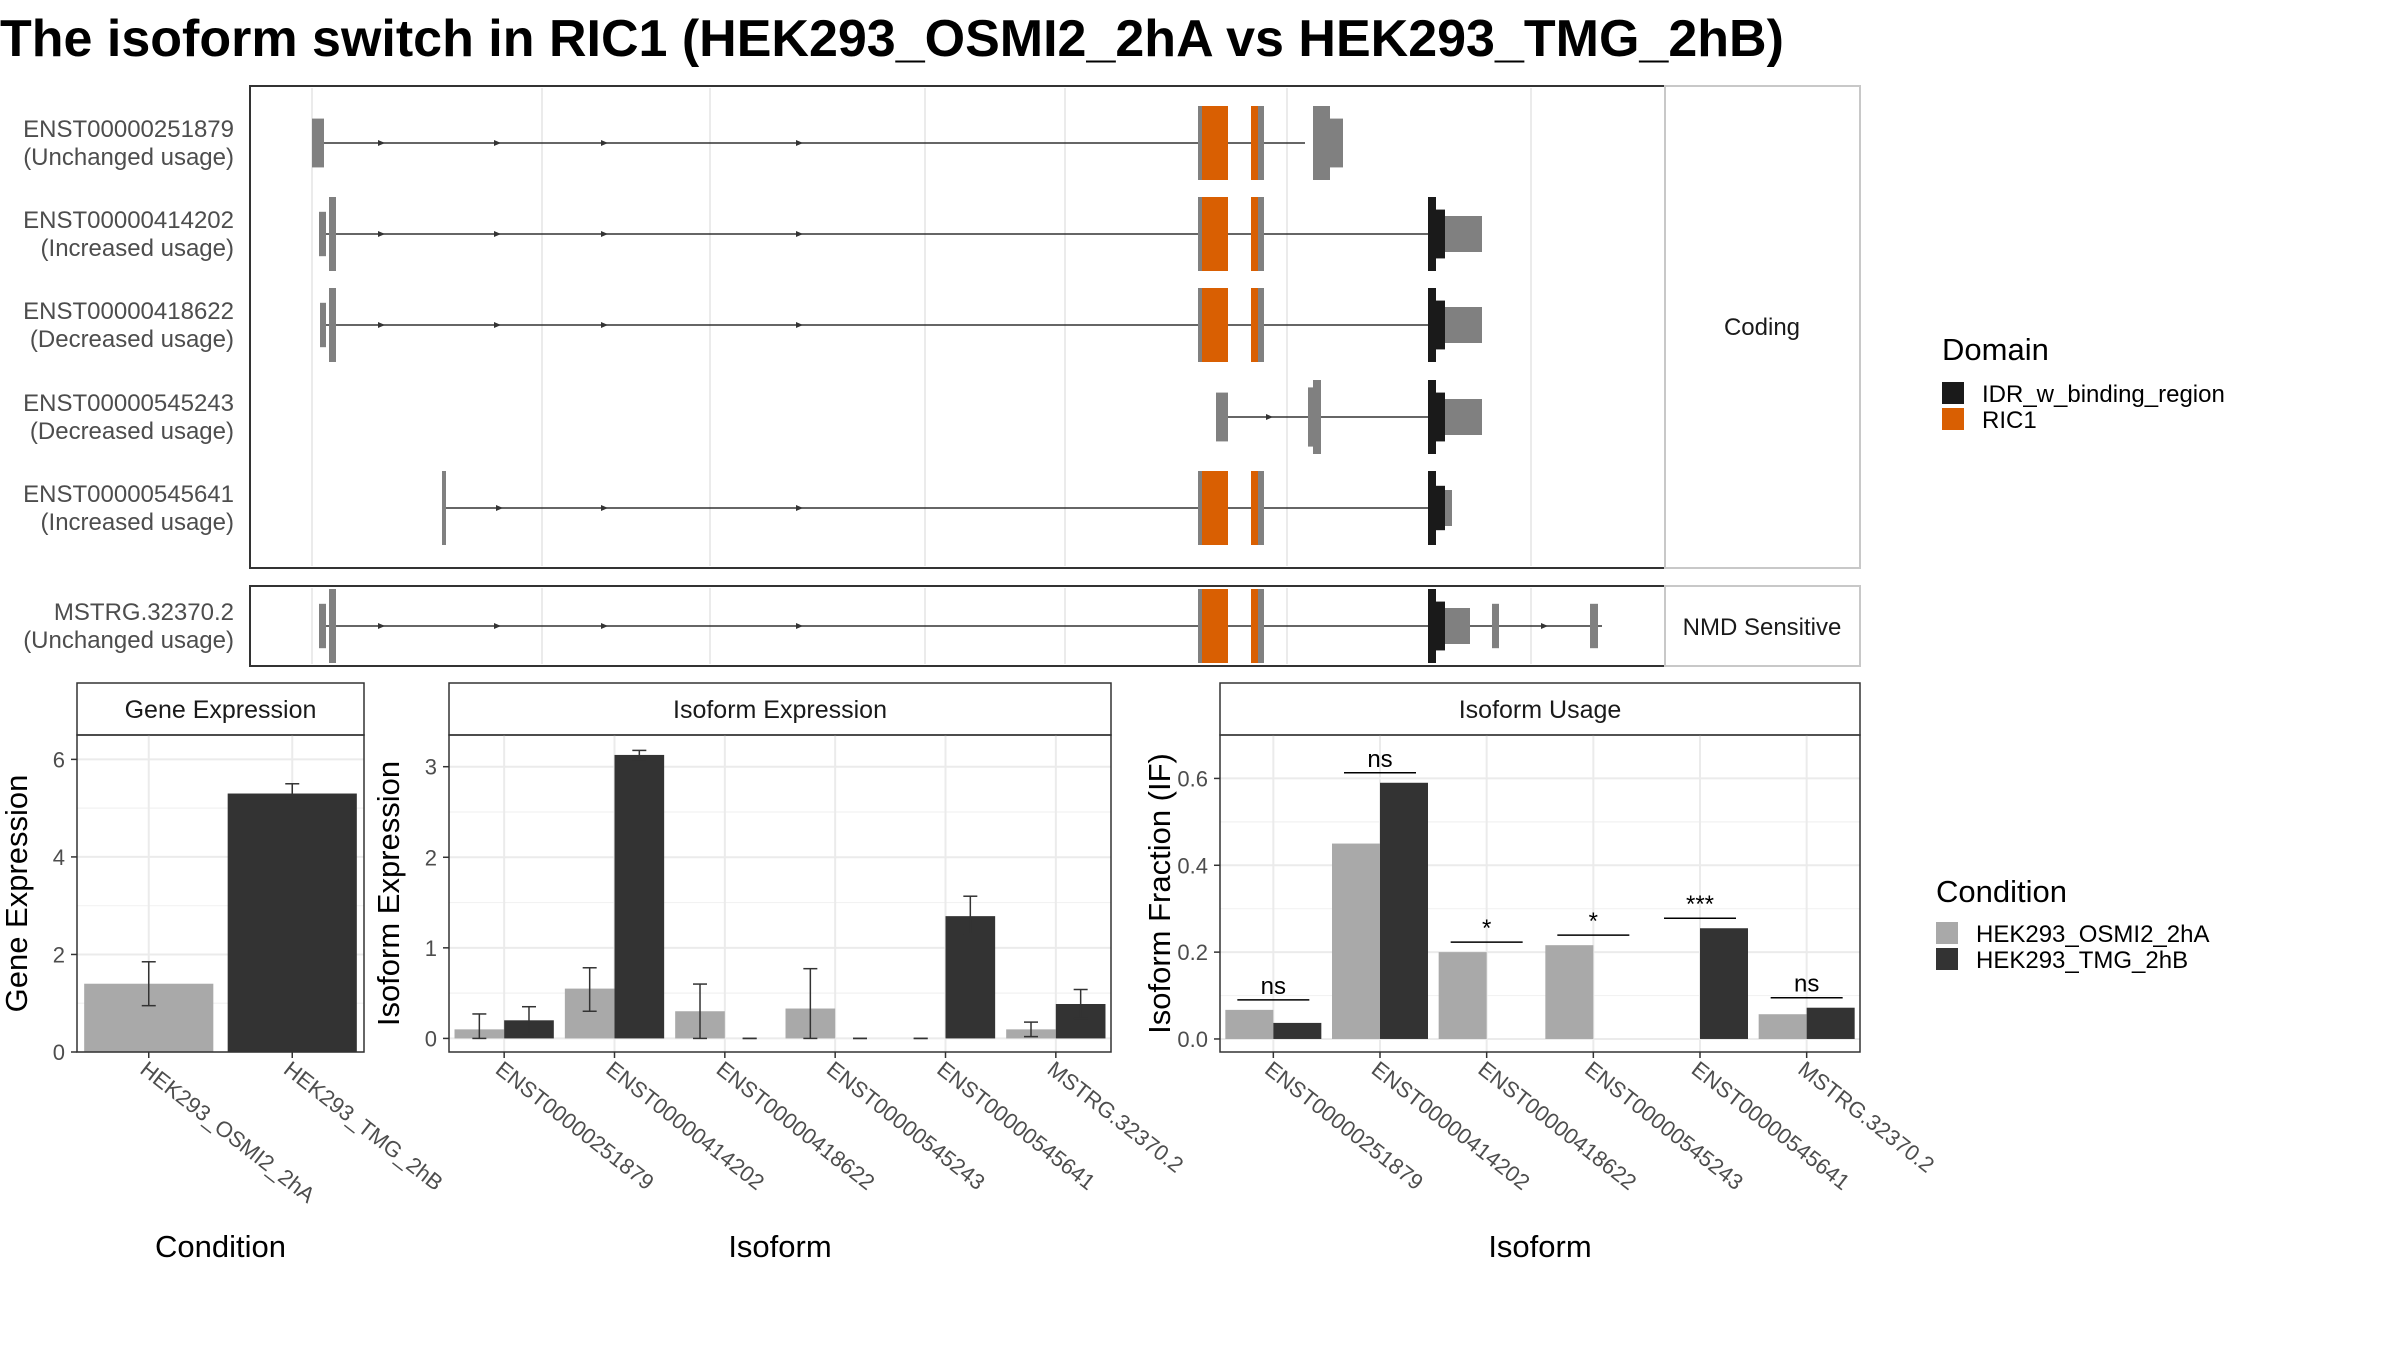 The height and width of the screenshot is (1350, 2400). Describe the element at coordinates (1700, 904) in the screenshot. I see `significance-label: ***` at that location.